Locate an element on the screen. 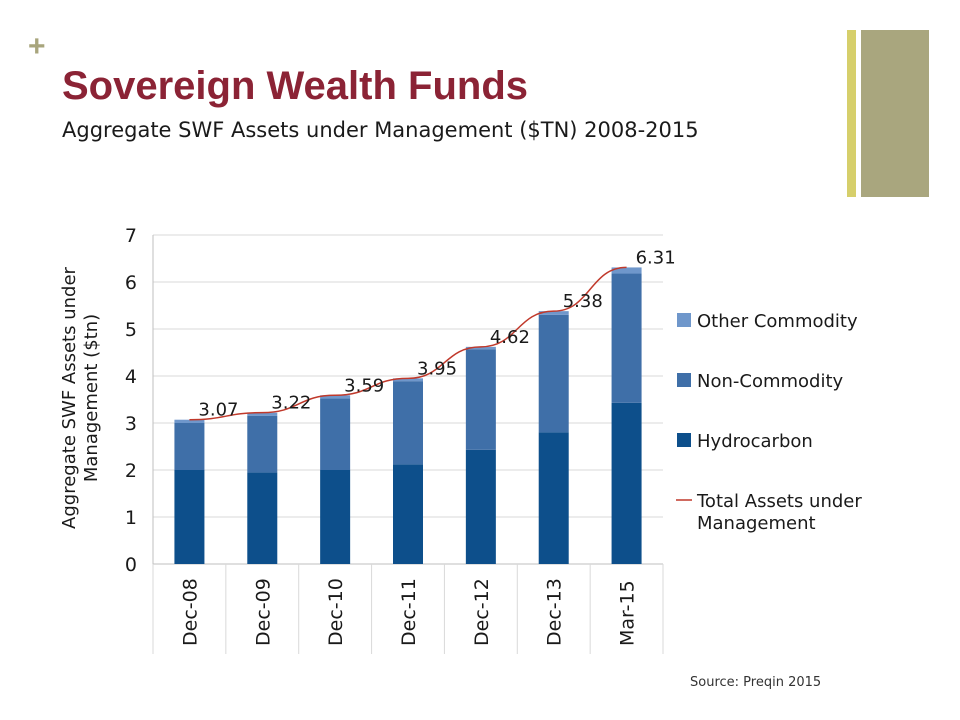 The height and width of the screenshot is (720, 960). y-tick-label: 5 is located at coordinates (131, 330).